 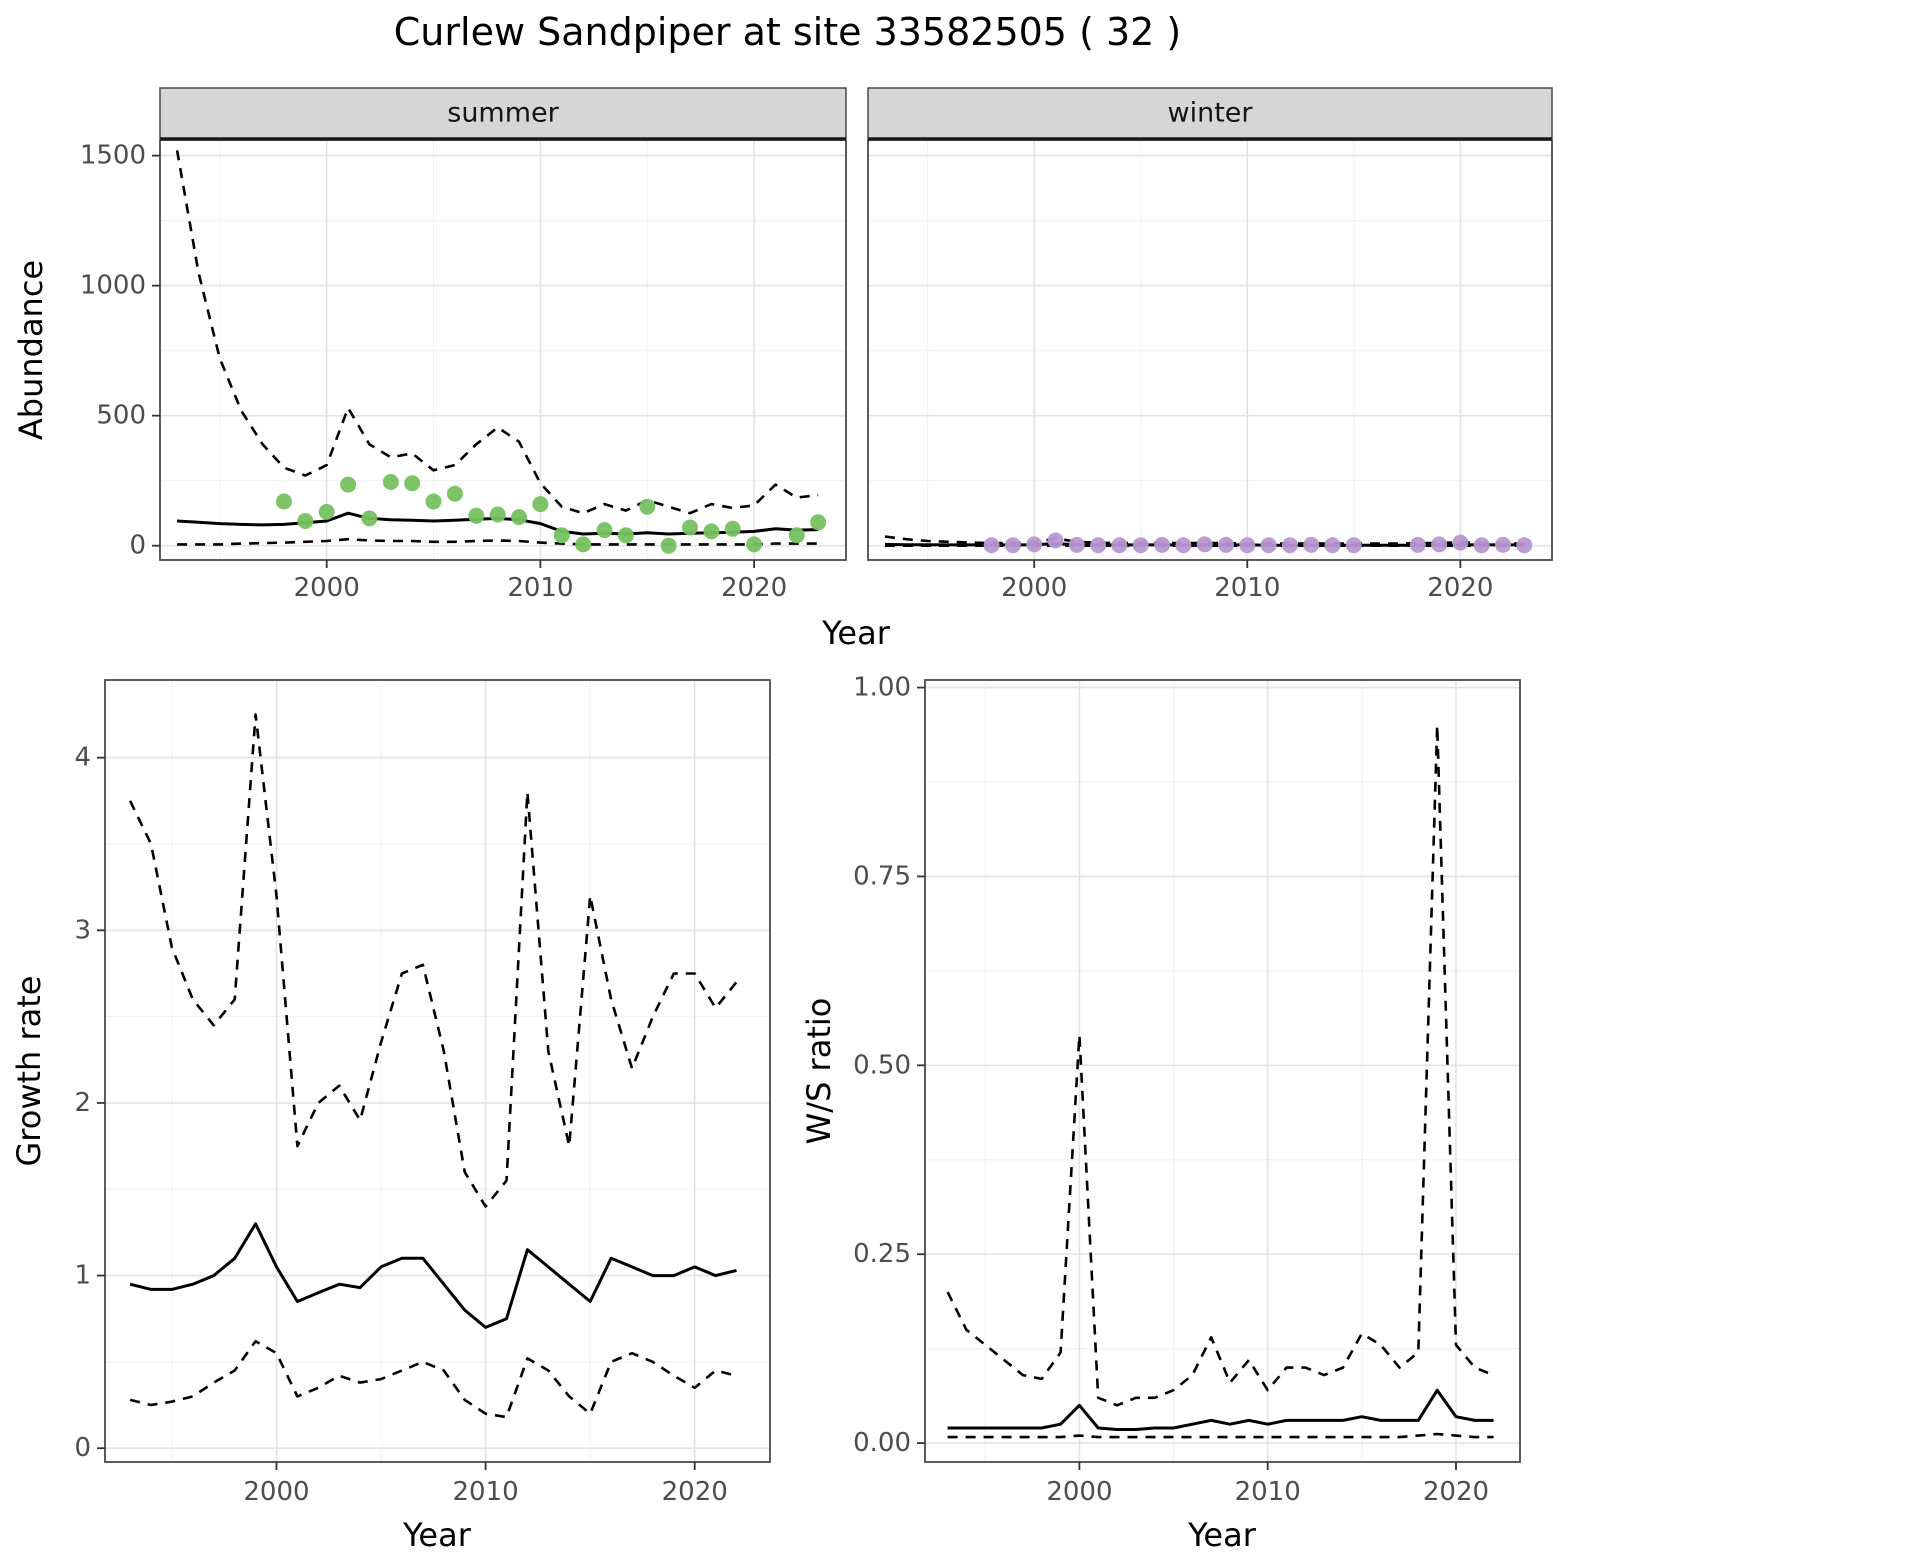 I want to click on y-tick-label: 4, so click(x=82, y=758).